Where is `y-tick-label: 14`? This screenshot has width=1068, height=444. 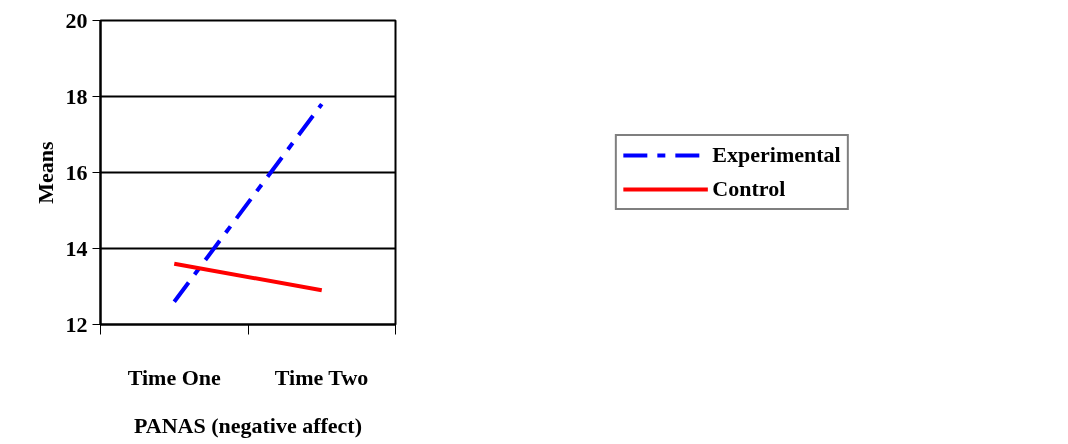 y-tick-label: 14 is located at coordinates (76, 248).